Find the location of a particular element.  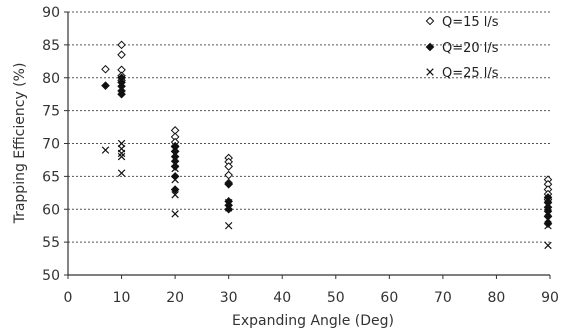

legend: Q=15 l/s Q=20 l/s Q=25 l/s is located at coordinates (462, 48).